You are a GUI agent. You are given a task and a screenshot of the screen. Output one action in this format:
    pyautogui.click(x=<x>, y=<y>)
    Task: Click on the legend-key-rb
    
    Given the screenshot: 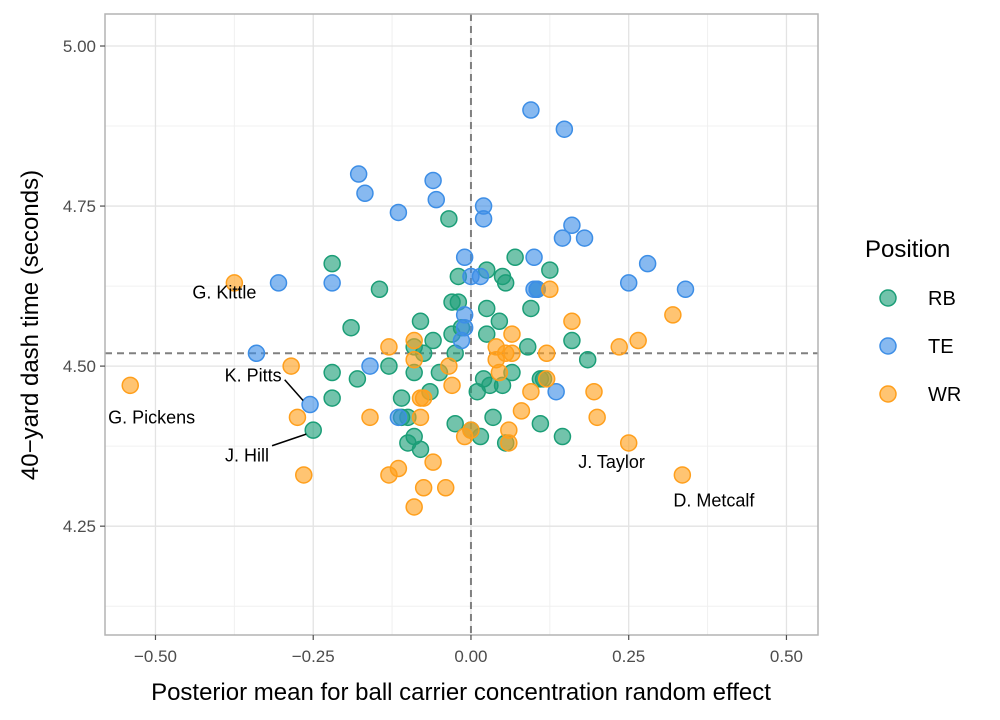 What is the action you would take?
    pyautogui.click(x=888, y=298)
    